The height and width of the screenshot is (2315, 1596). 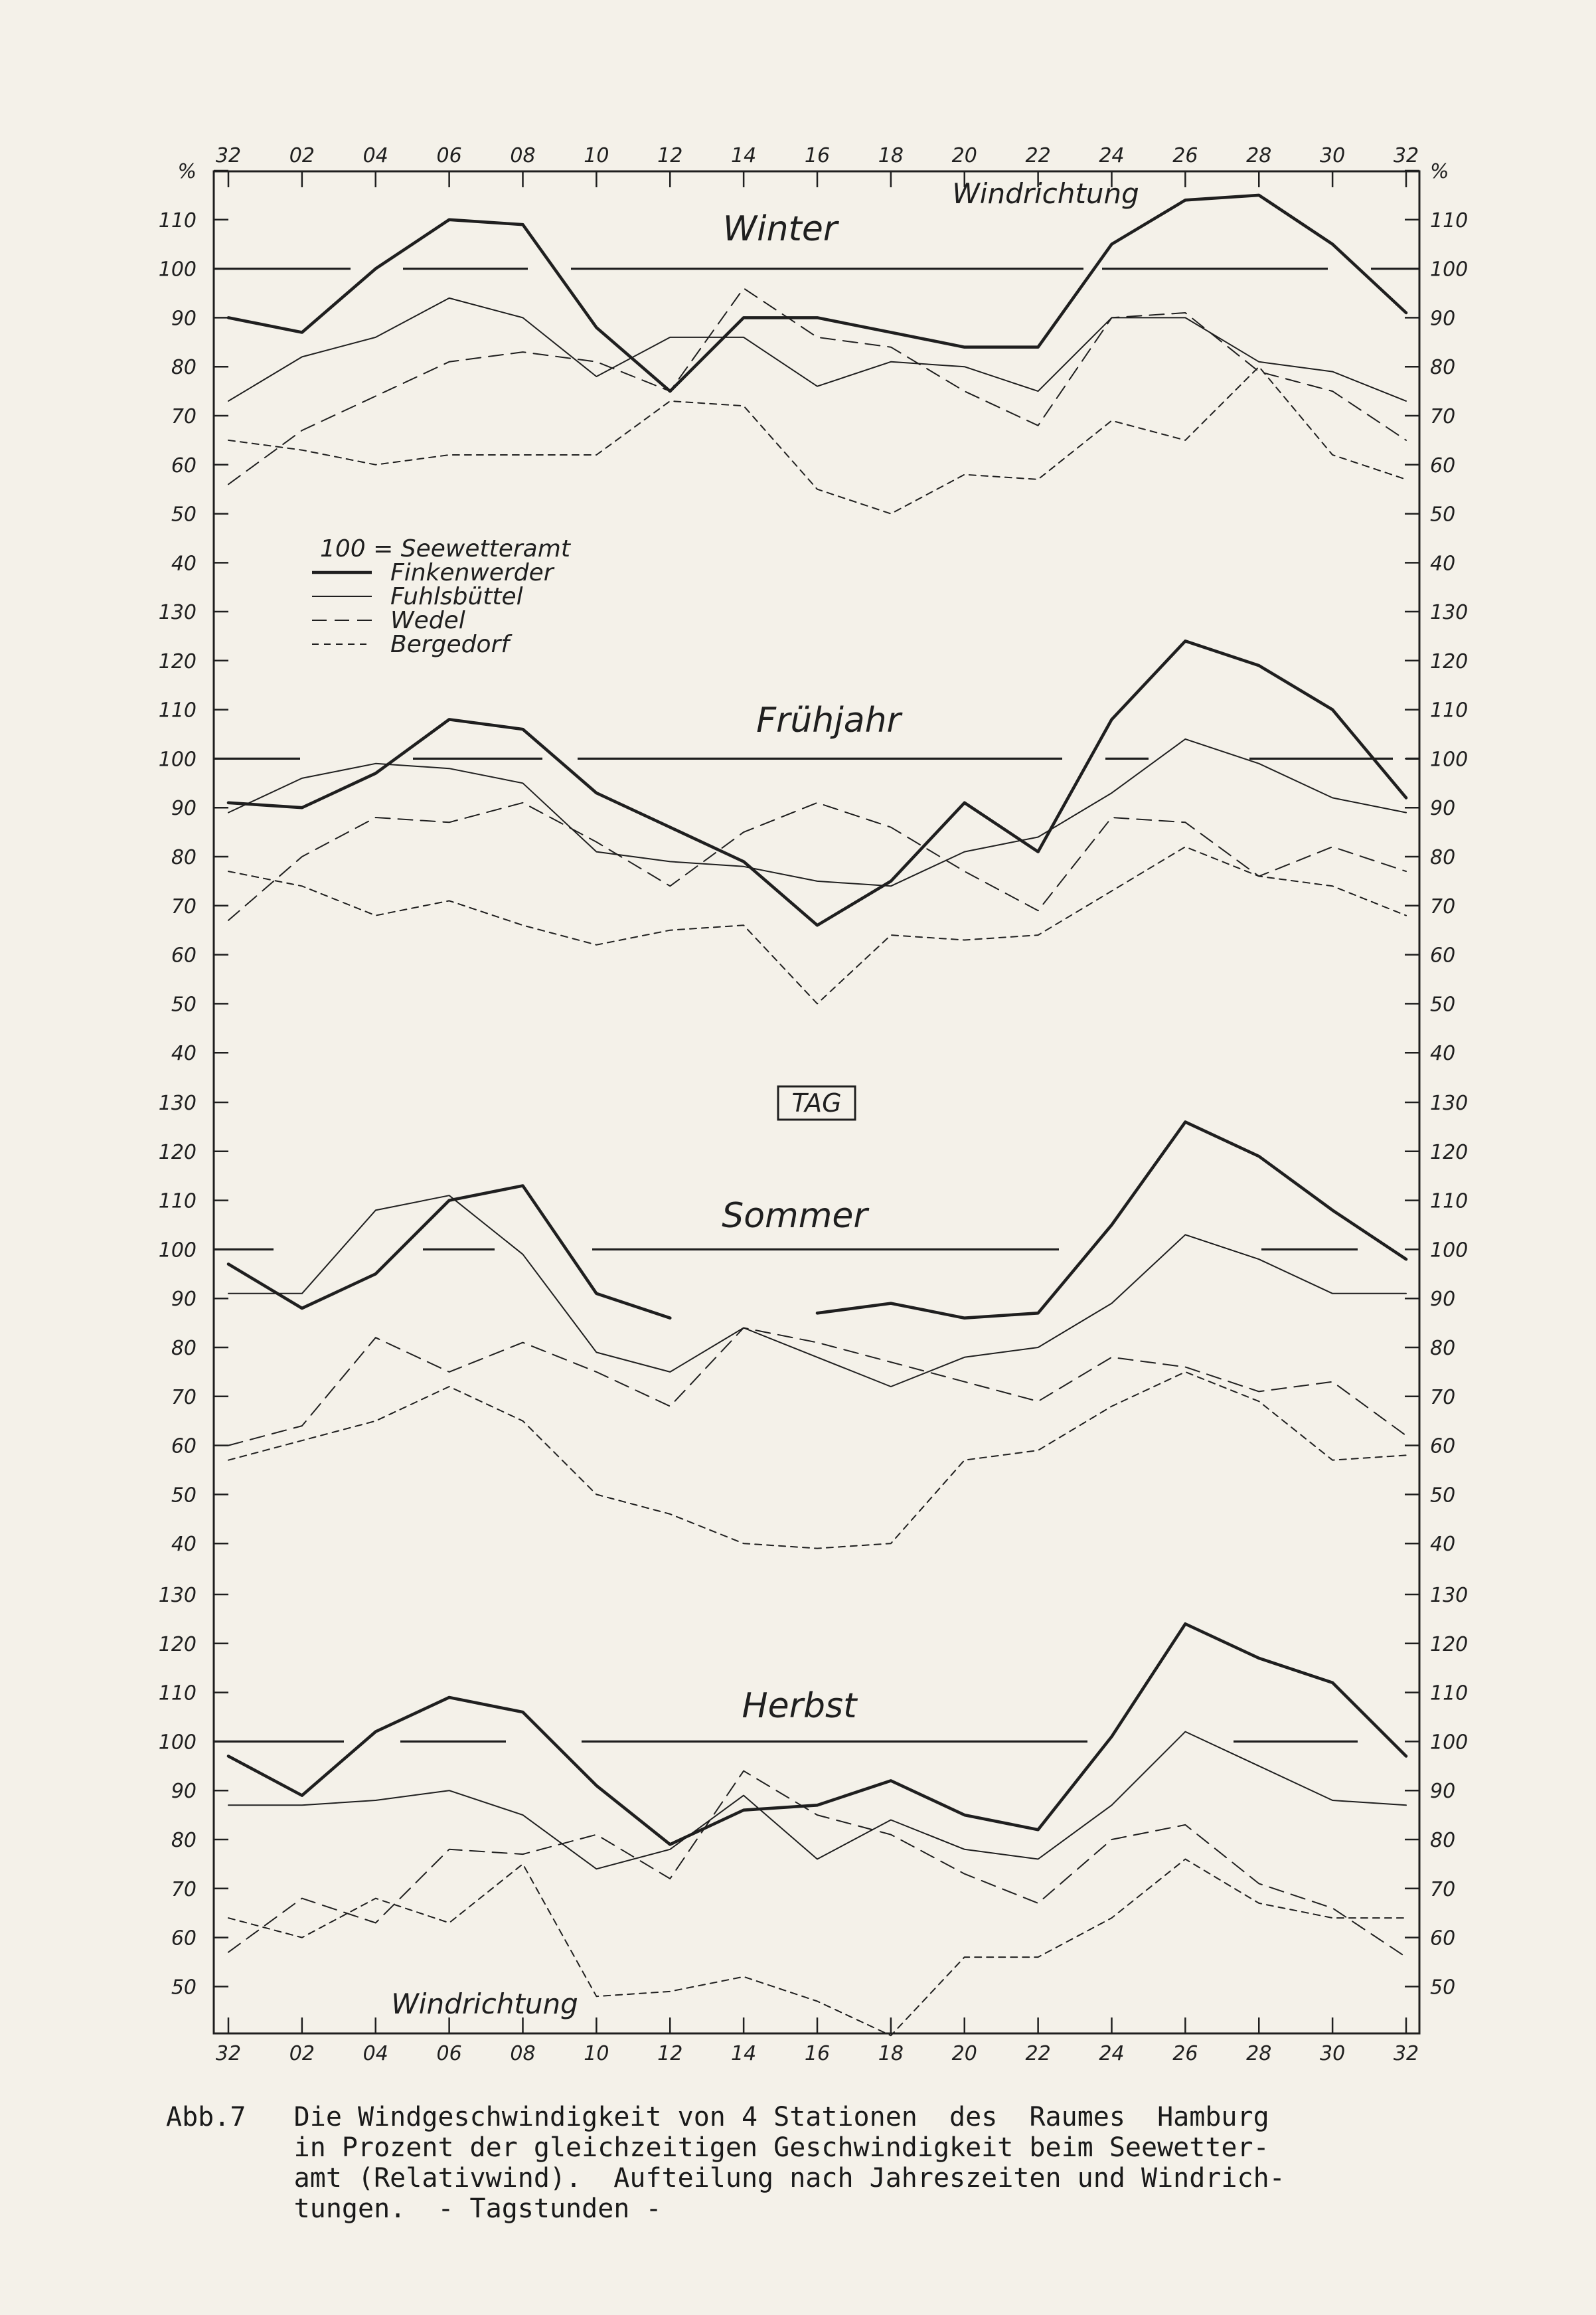 I want to click on series-line-winter-wedel, so click(x=817, y=386).